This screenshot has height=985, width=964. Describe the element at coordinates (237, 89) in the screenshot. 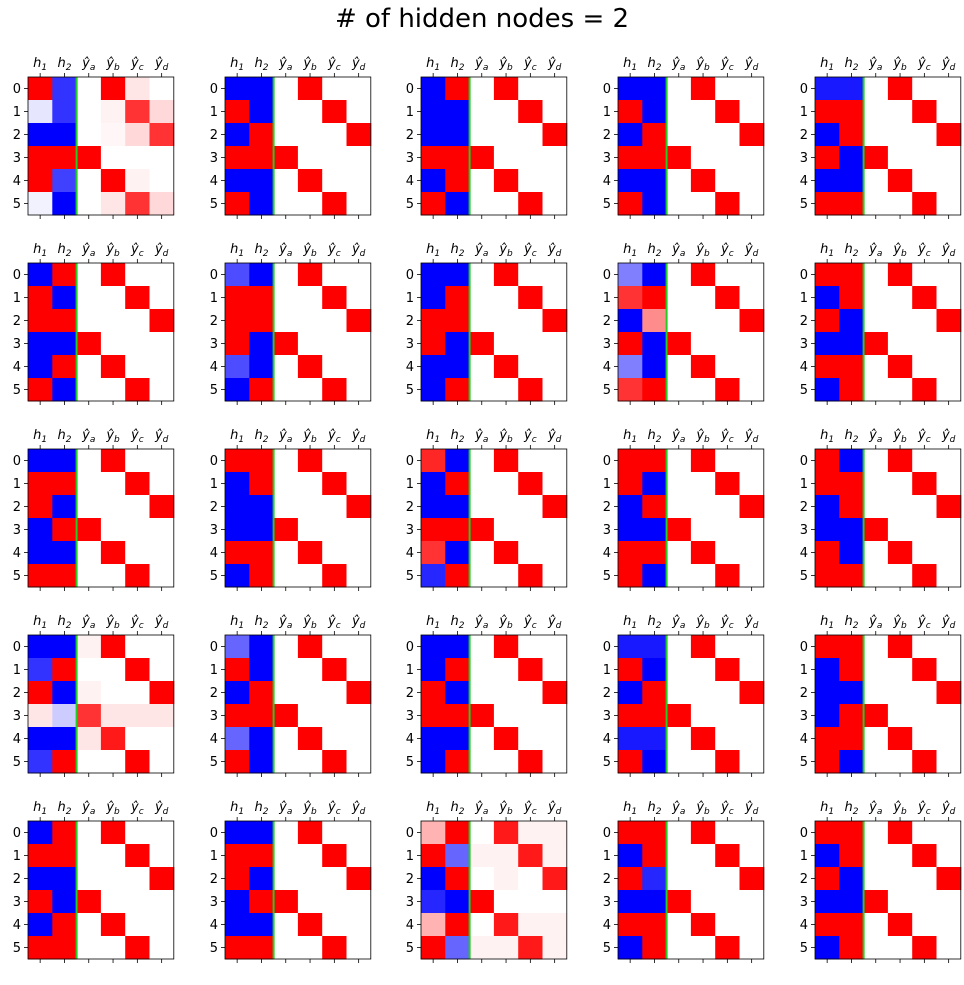

I see `cell-r0-c0` at that location.